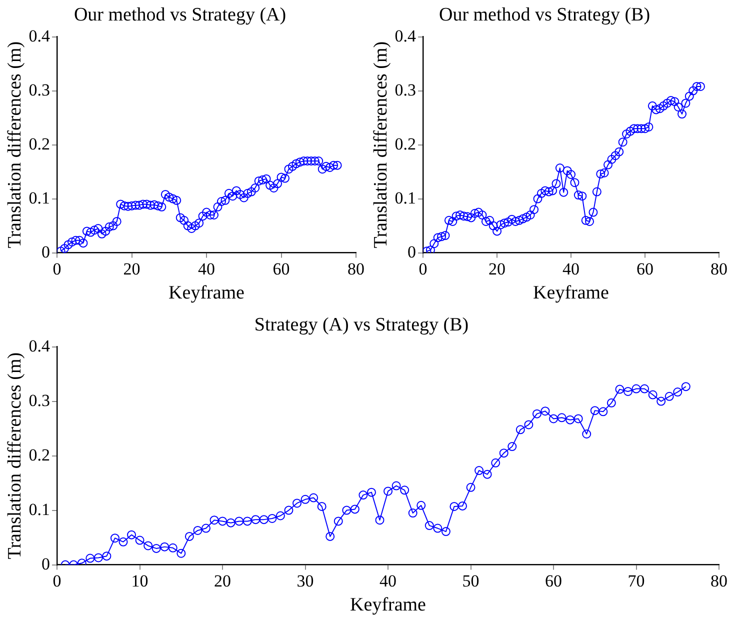 The height and width of the screenshot is (617, 731). I want to click on x-tick-label: 70, so click(636, 580).